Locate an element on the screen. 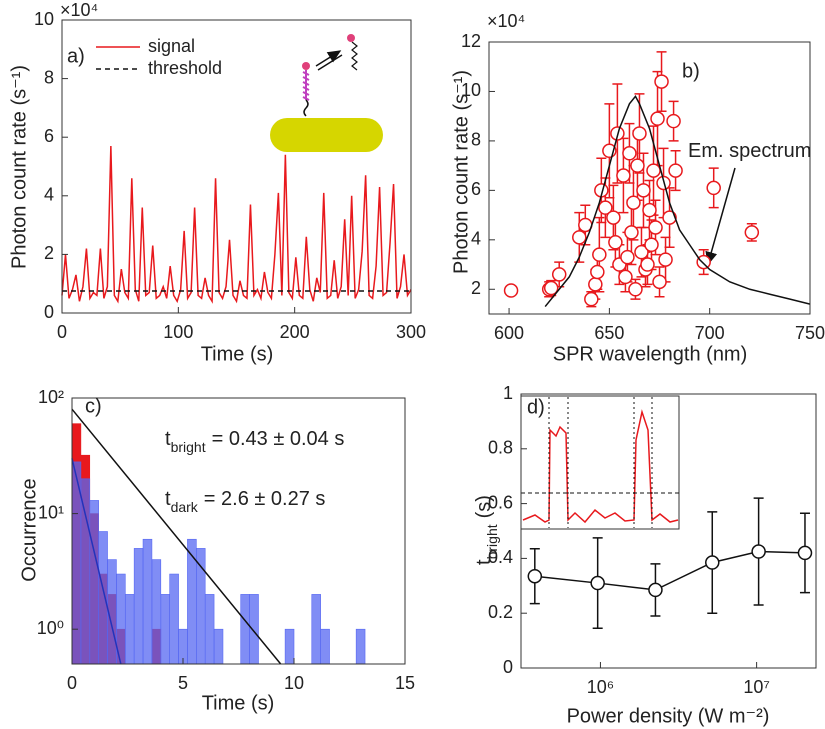 The image size is (825, 729). y-axis-label-subscript: bright is located at coordinates (492, 541).